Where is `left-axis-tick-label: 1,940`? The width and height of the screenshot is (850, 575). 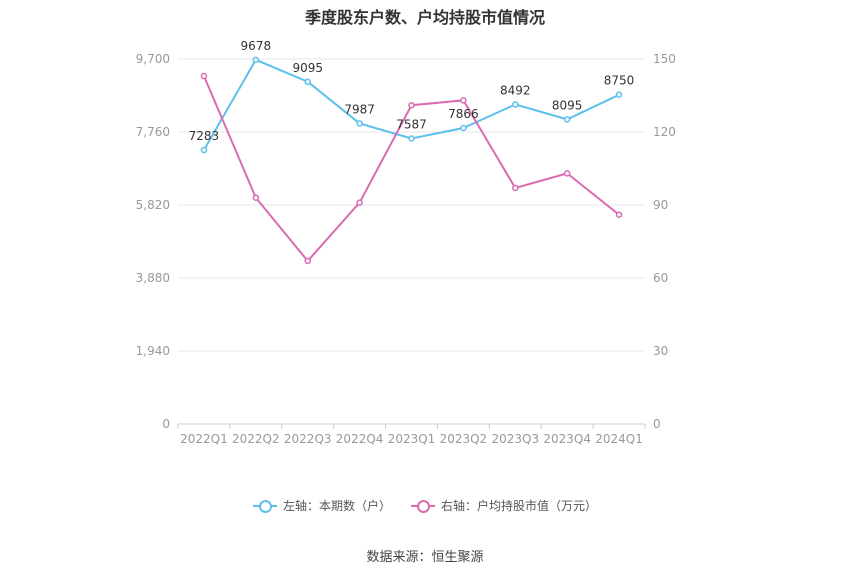
left-axis-tick-label: 1,940 is located at coordinates (153, 351).